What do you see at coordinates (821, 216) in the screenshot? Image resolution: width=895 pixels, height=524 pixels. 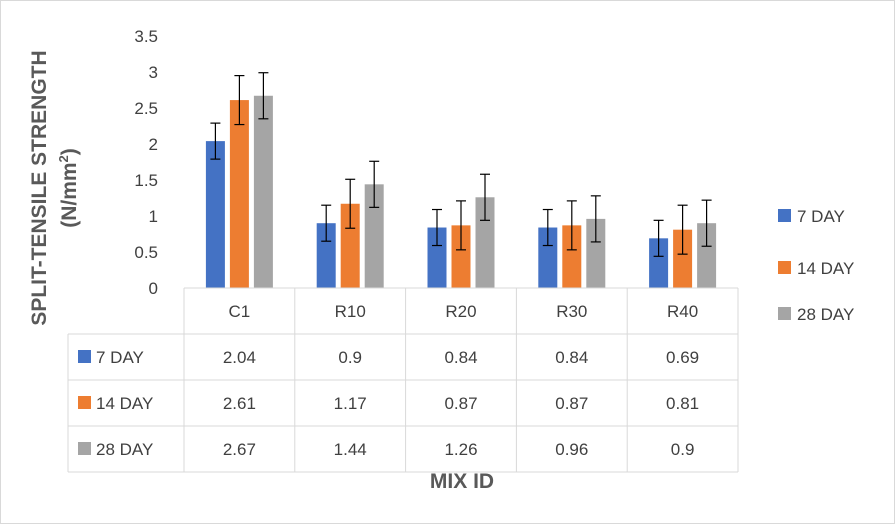 I see `legend-label: 7 DAY` at bounding box center [821, 216].